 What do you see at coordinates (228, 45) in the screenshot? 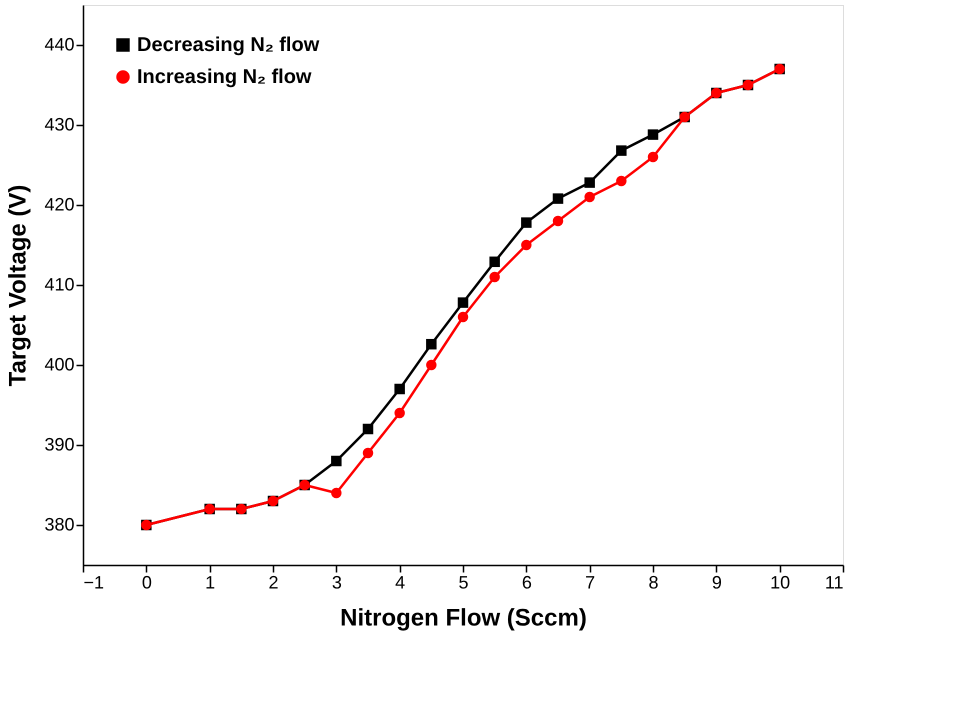
I see `legend-label: Decreasing N₂ flow` at bounding box center [228, 45].